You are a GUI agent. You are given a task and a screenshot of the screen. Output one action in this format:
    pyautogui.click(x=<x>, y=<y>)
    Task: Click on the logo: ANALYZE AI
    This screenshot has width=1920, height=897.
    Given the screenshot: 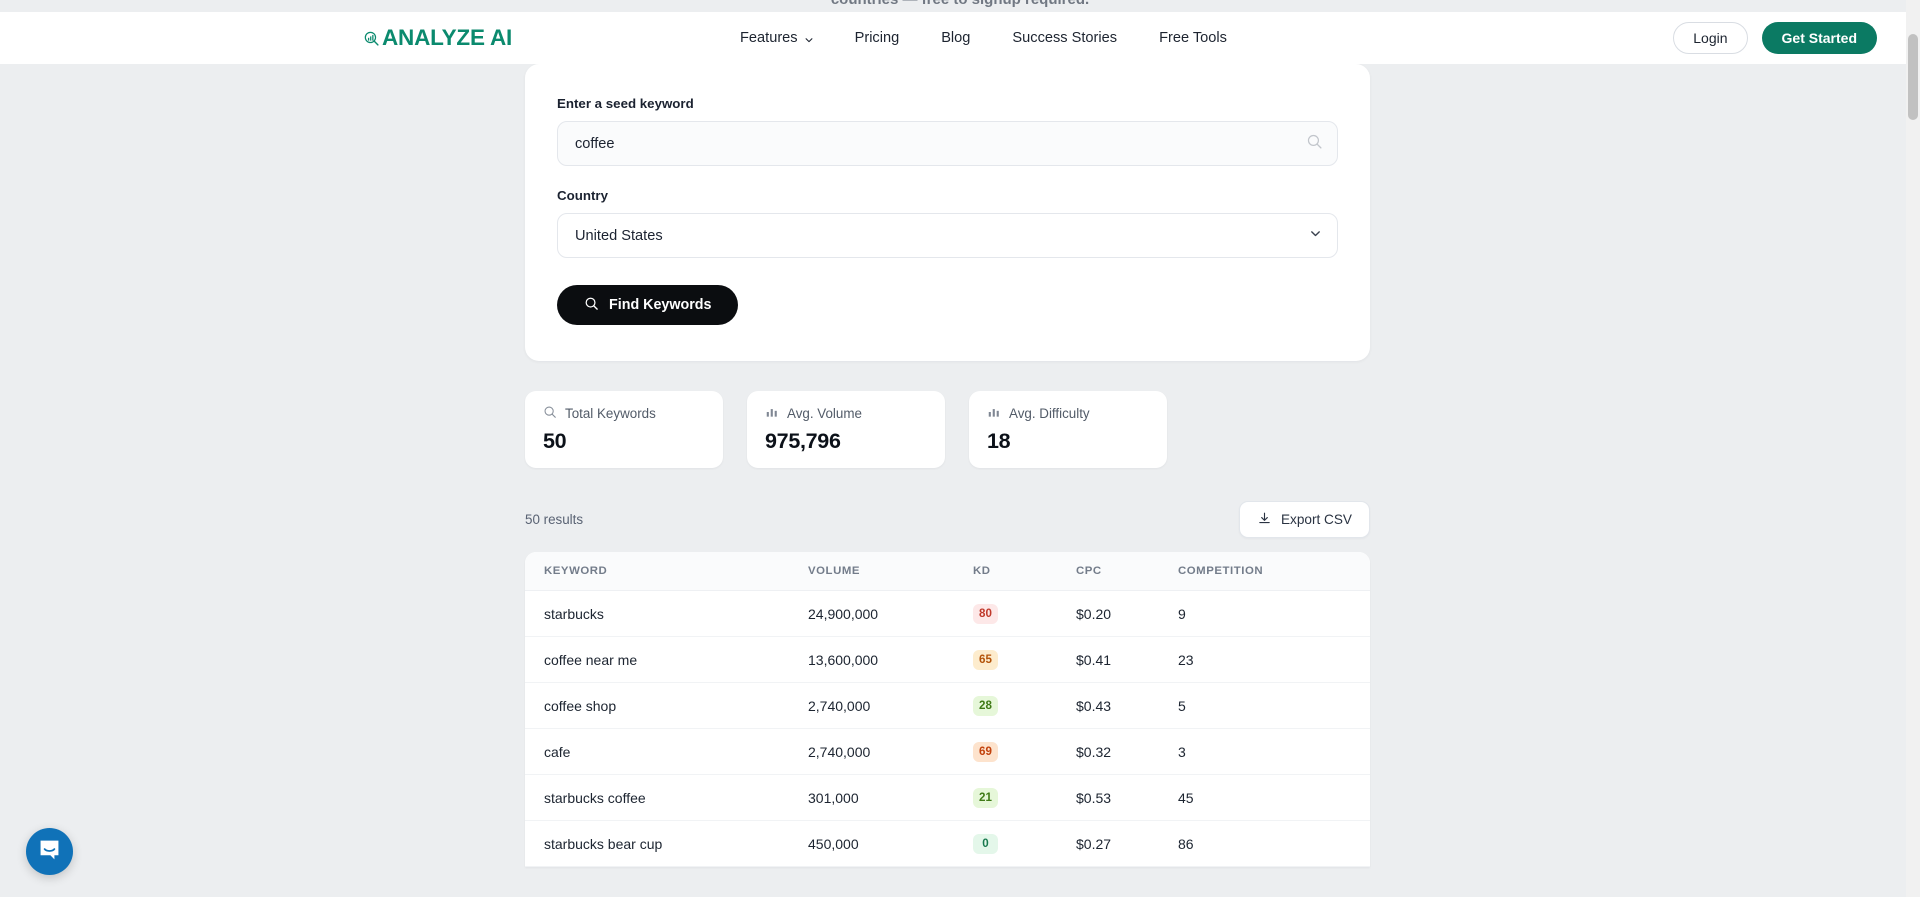 What is the action you would take?
    pyautogui.click(x=437, y=38)
    